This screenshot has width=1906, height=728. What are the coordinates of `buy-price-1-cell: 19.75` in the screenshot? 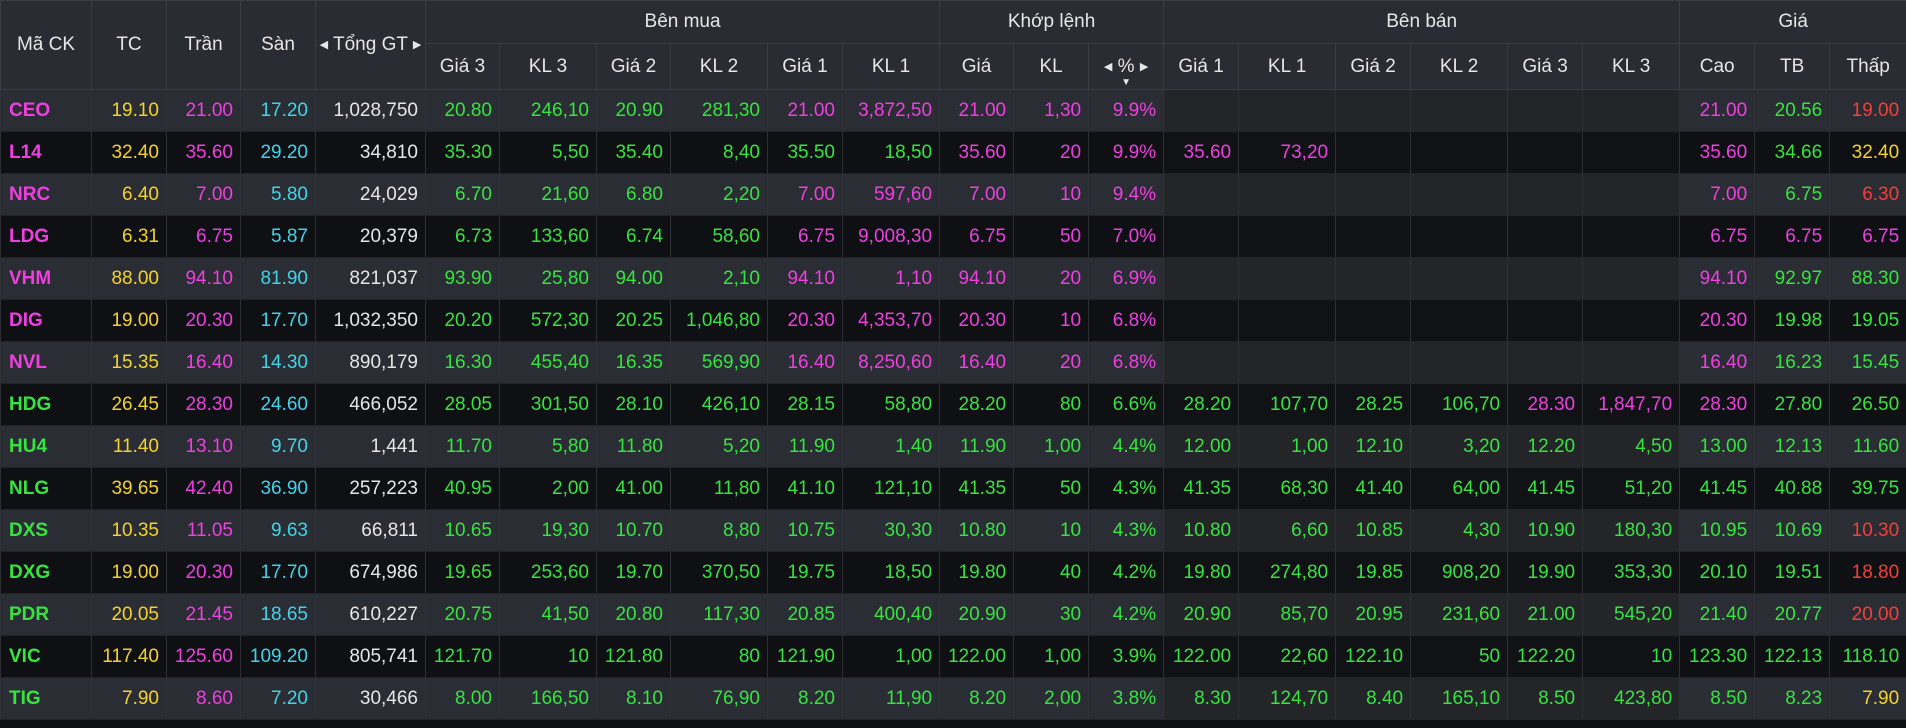 It's located at (805, 572).